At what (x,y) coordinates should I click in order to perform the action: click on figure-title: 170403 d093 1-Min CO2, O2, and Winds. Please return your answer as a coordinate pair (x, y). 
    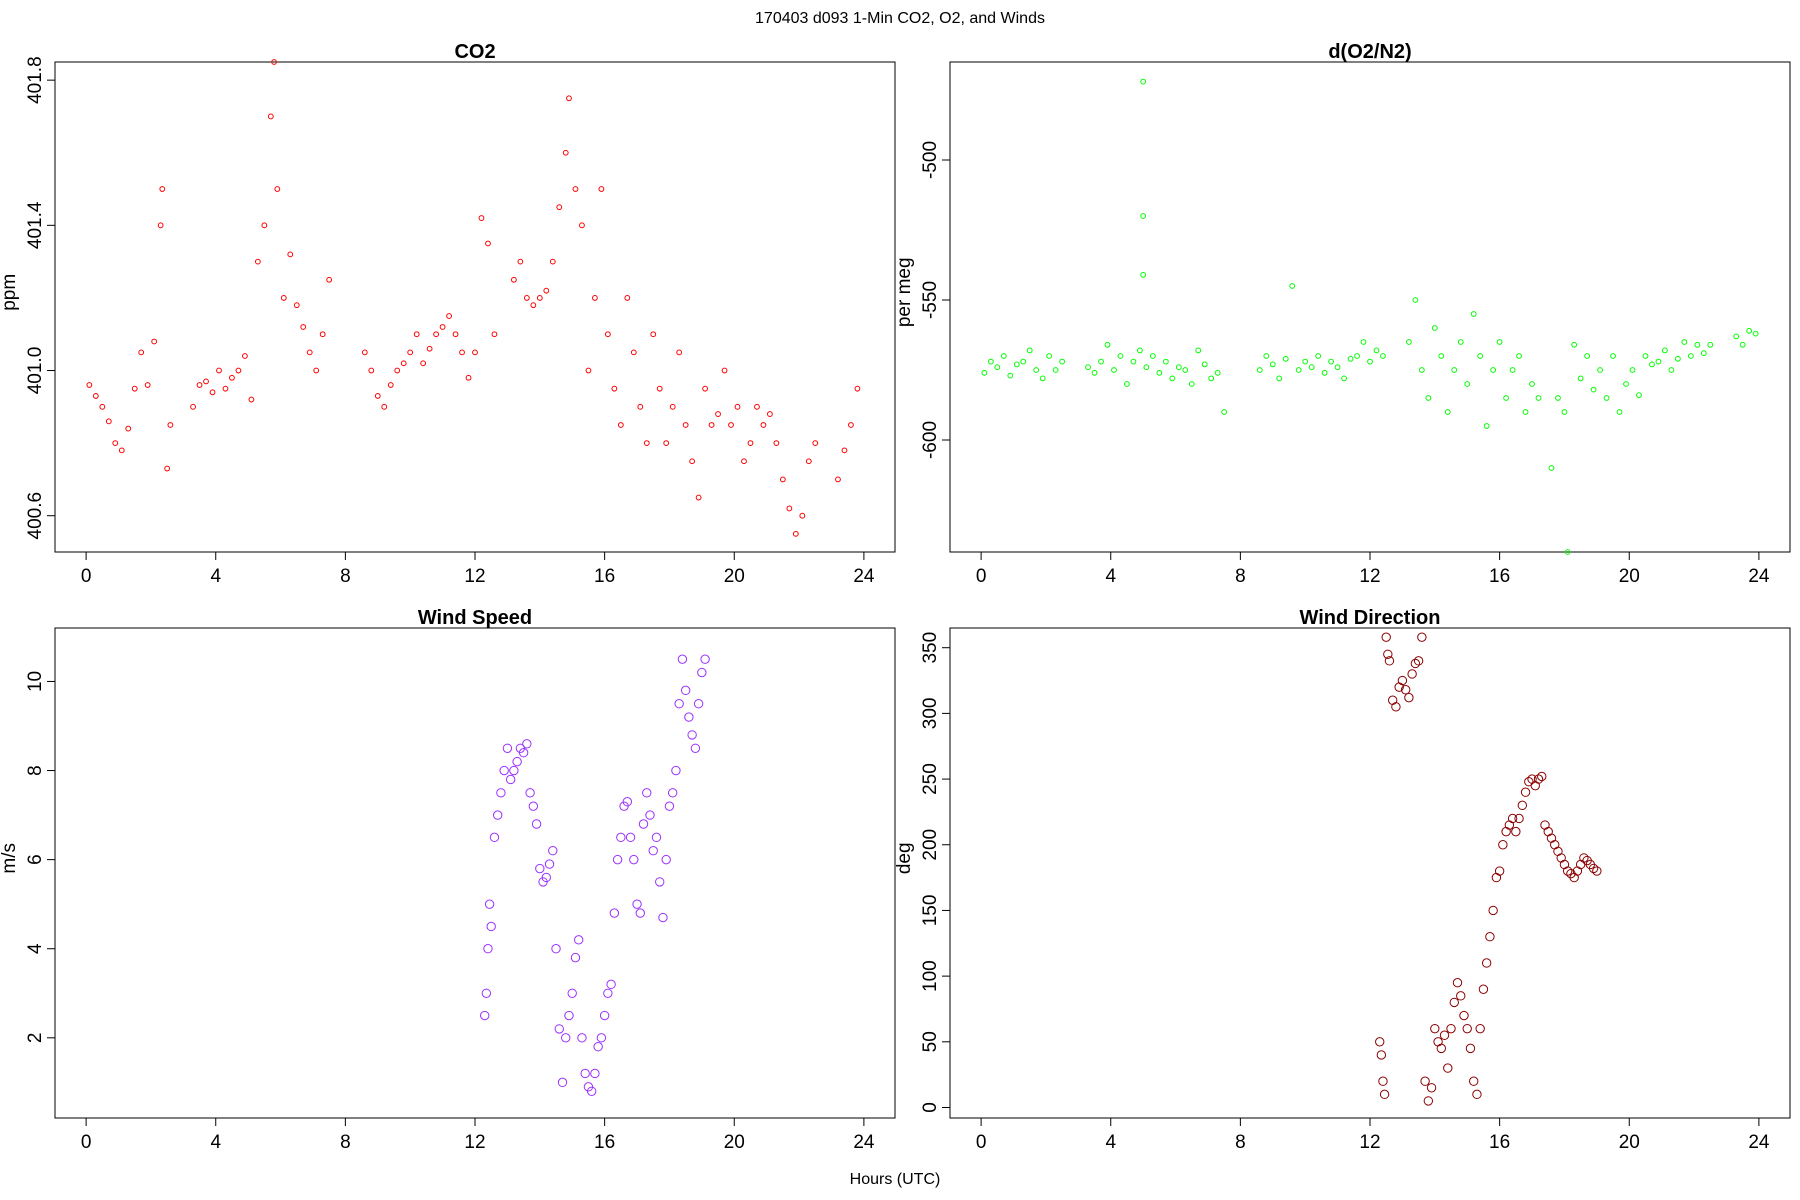
    Looking at the image, I should click on (900, 18).